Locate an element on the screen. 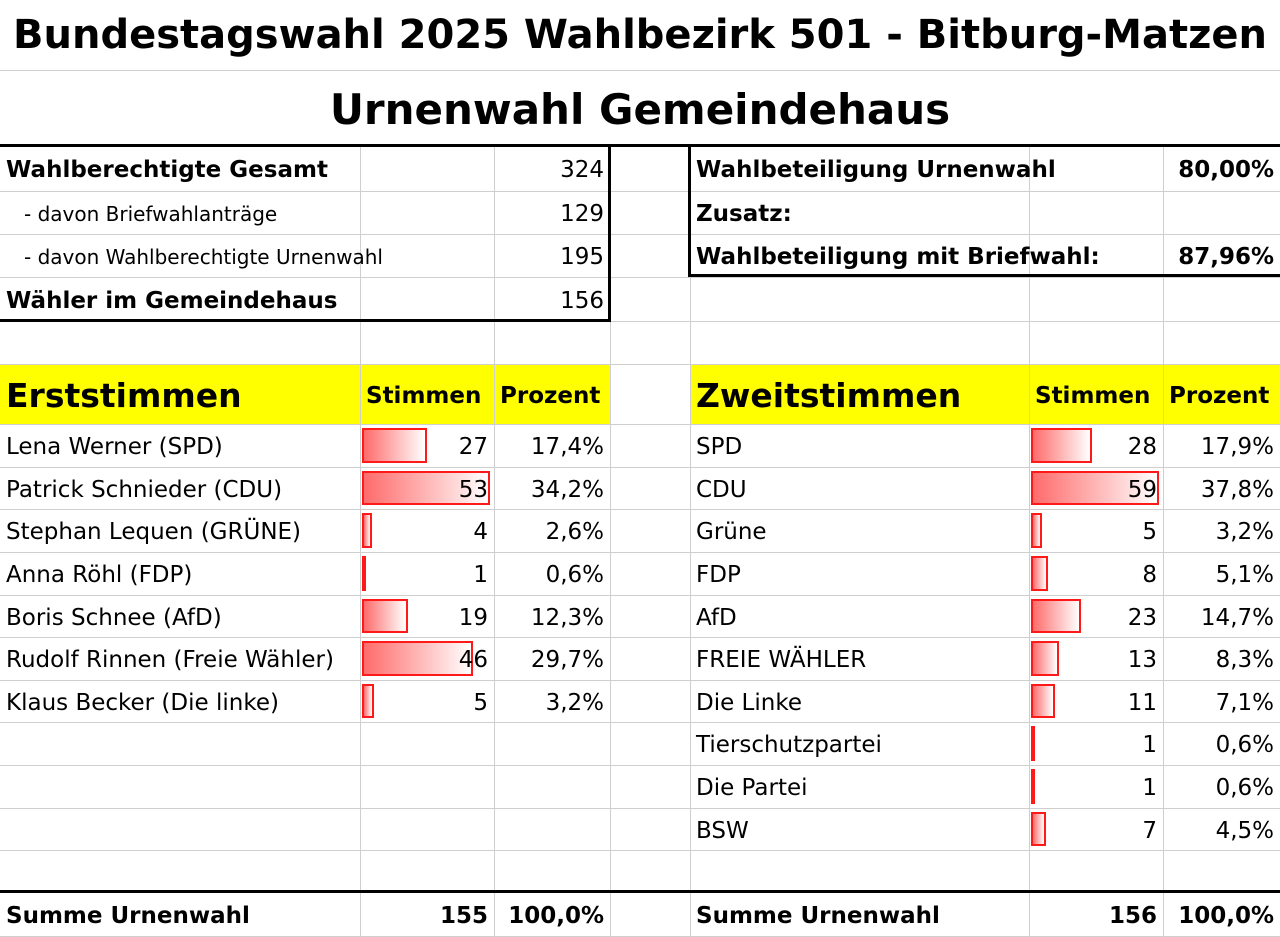  percent-value: 37,8% is located at coordinates (1237, 490).